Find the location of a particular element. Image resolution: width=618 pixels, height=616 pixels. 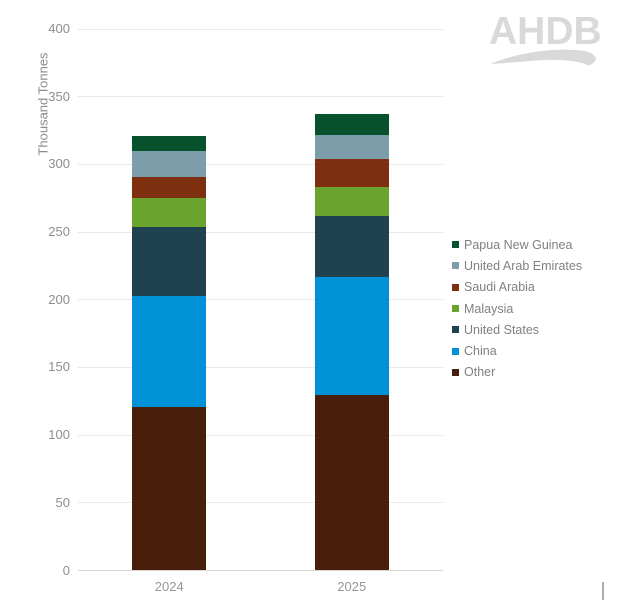

legend-label: Saudi Arabia is located at coordinates (499, 287).